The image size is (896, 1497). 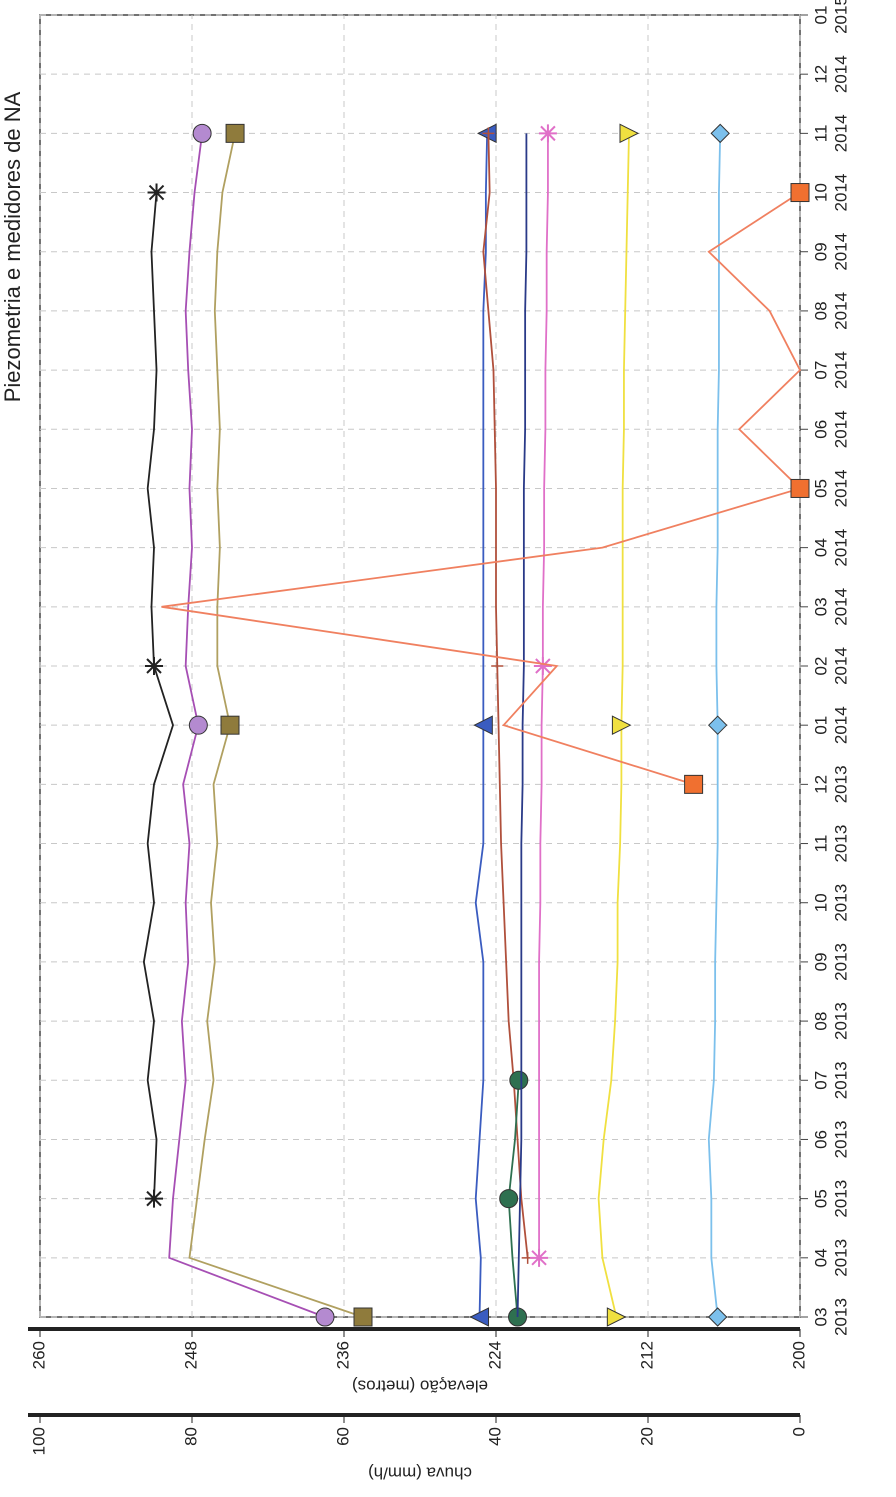 What do you see at coordinates (190, 1355) in the screenshot?
I see `y-tick-label: 248` at bounding box center [190, 1355].